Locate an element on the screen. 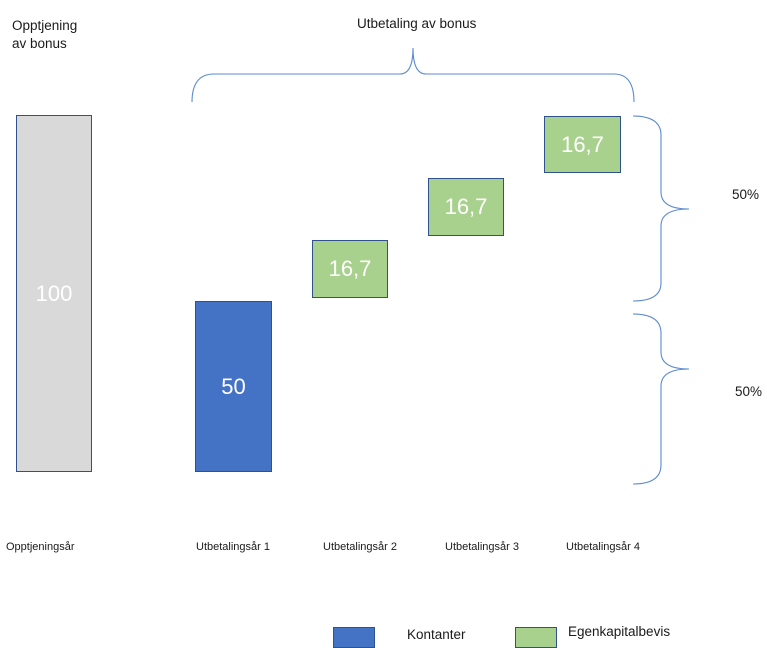 The width and height of the screenshot is (767, 648). bar-opptjening: 100 is located at coordinates (54, 293).